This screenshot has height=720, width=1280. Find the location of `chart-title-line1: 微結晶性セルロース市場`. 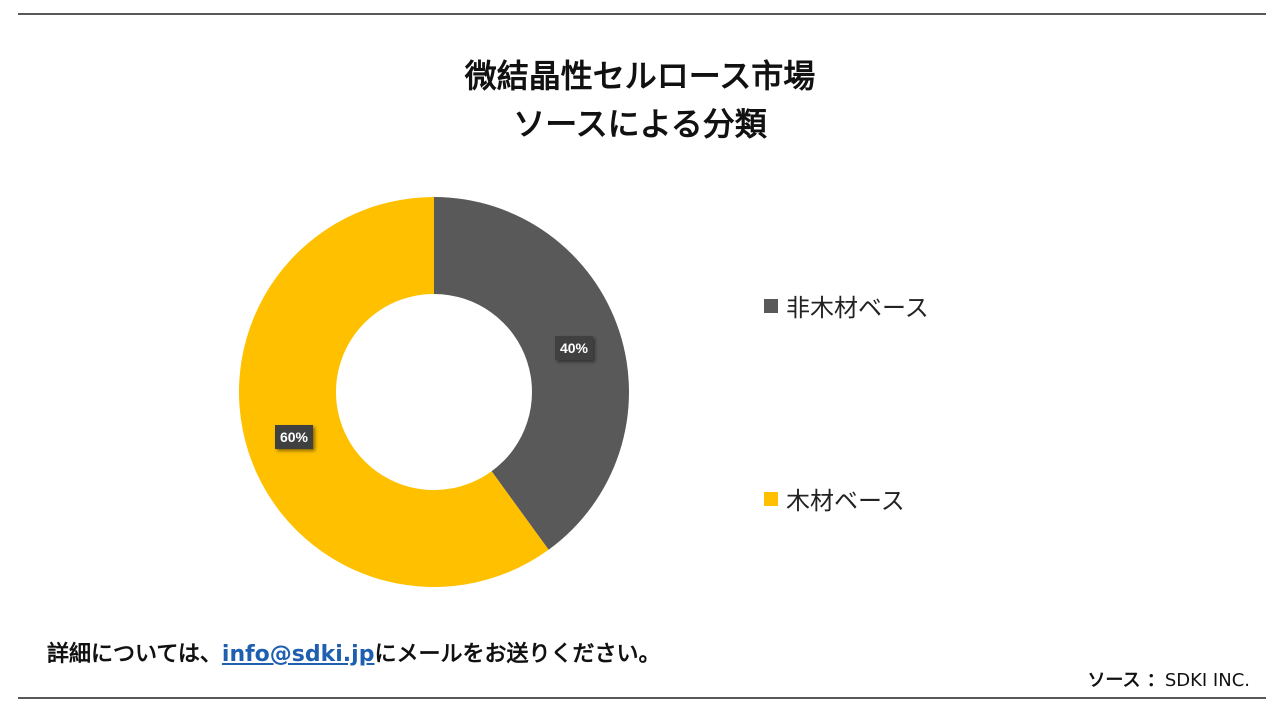

chart-title-line1: 微結晶性セルロース市場 is located at coordinates (640, 76).